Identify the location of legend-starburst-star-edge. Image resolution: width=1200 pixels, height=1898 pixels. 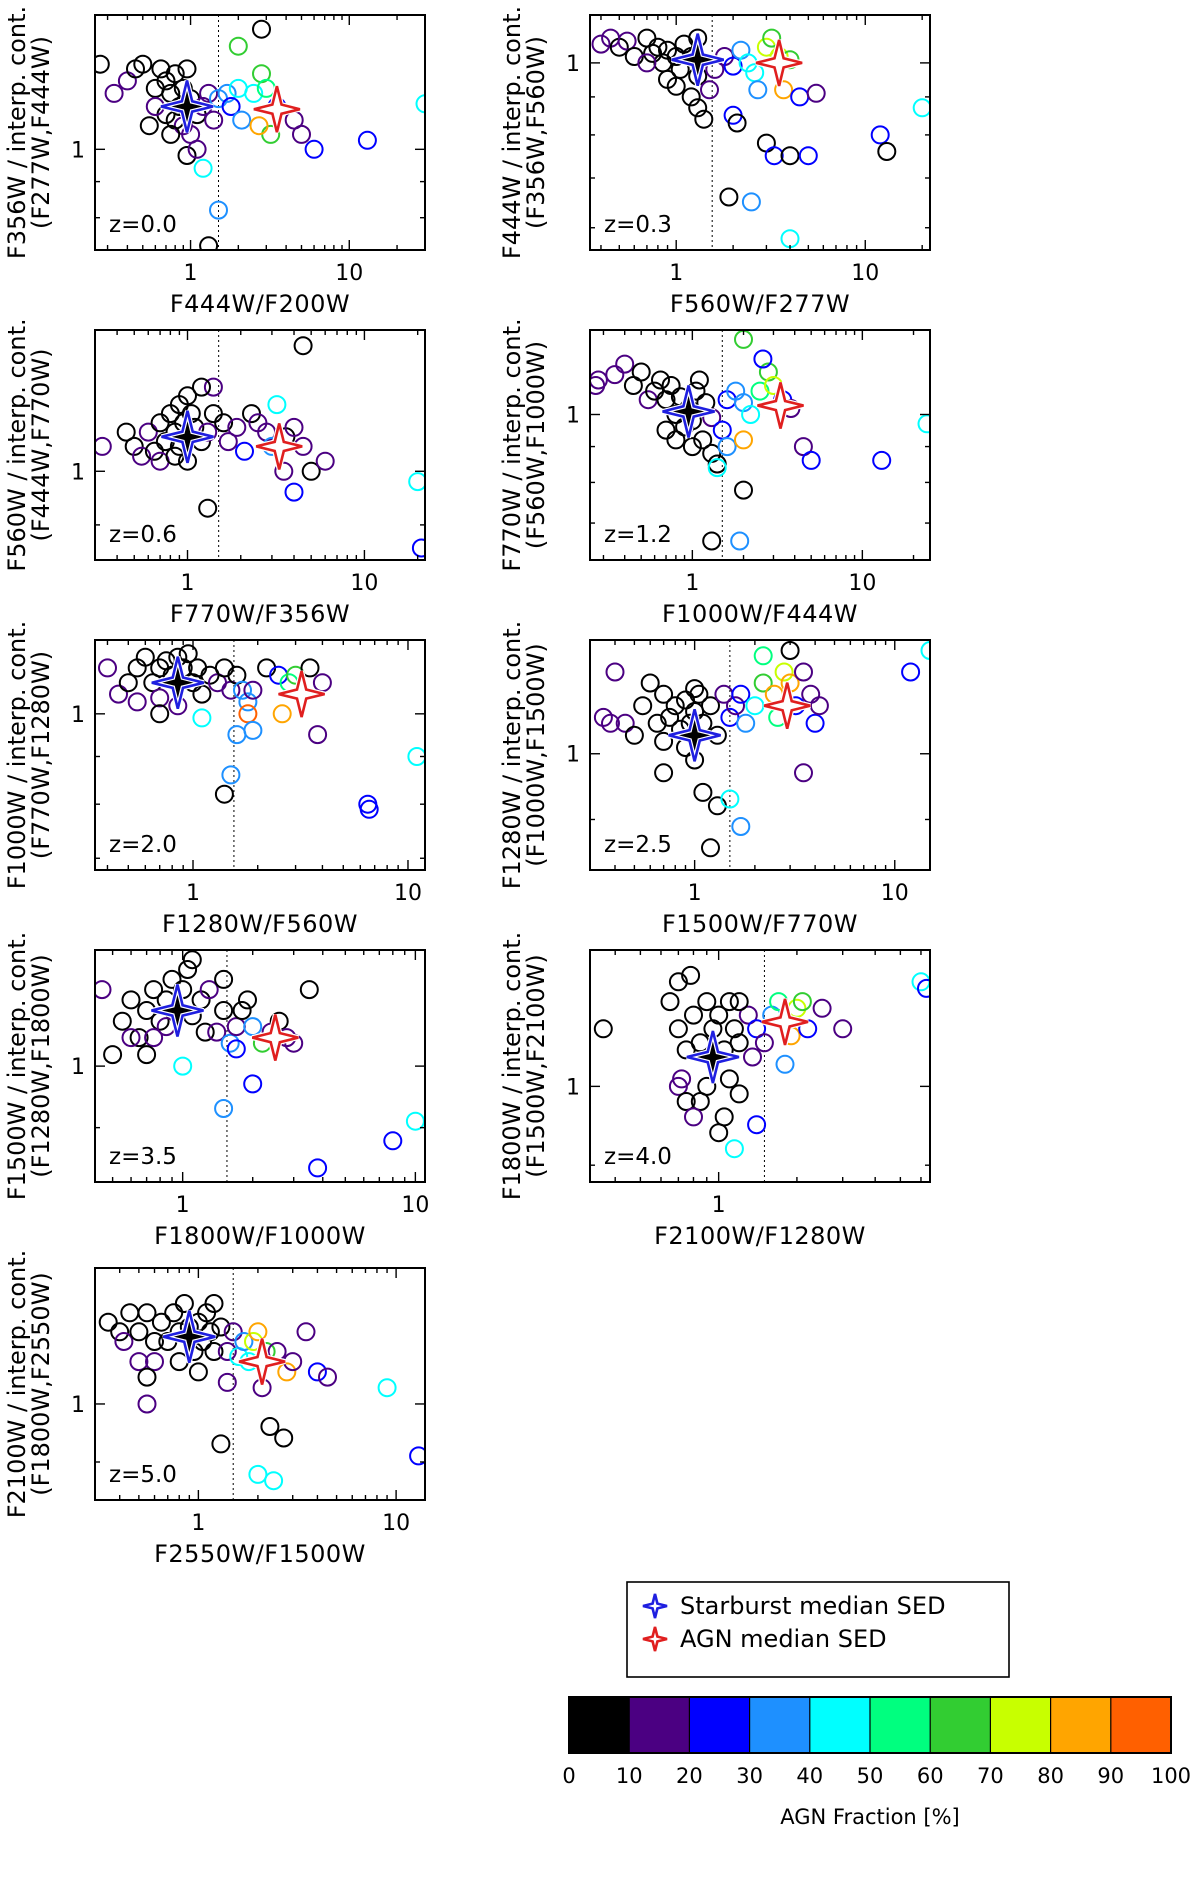
(655, 1606).